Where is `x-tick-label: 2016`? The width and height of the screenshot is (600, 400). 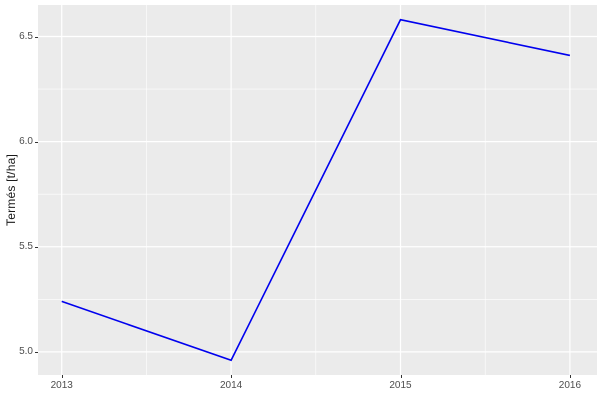 x-tick-label: 2016 is located at coordinates (570, 385).